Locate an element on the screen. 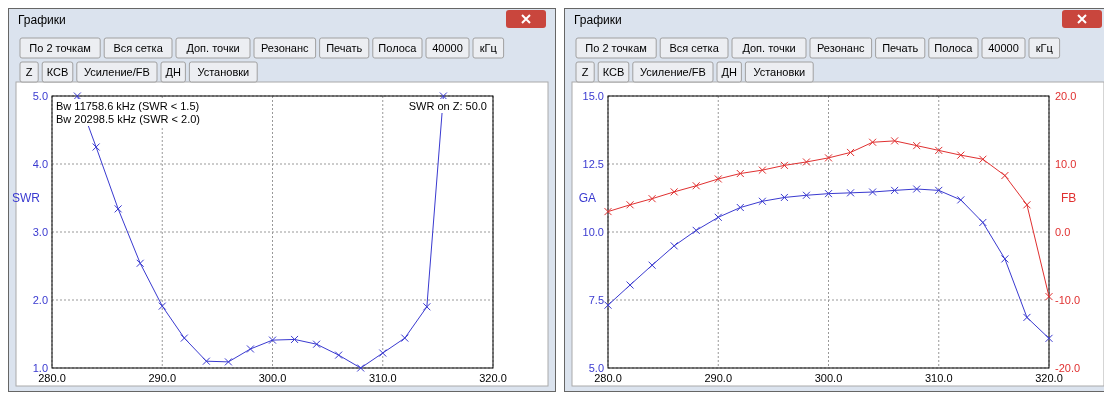 The height and width of the screenshot is (400, 1104). text: Доп. точки is located at coordinates (769, 48).